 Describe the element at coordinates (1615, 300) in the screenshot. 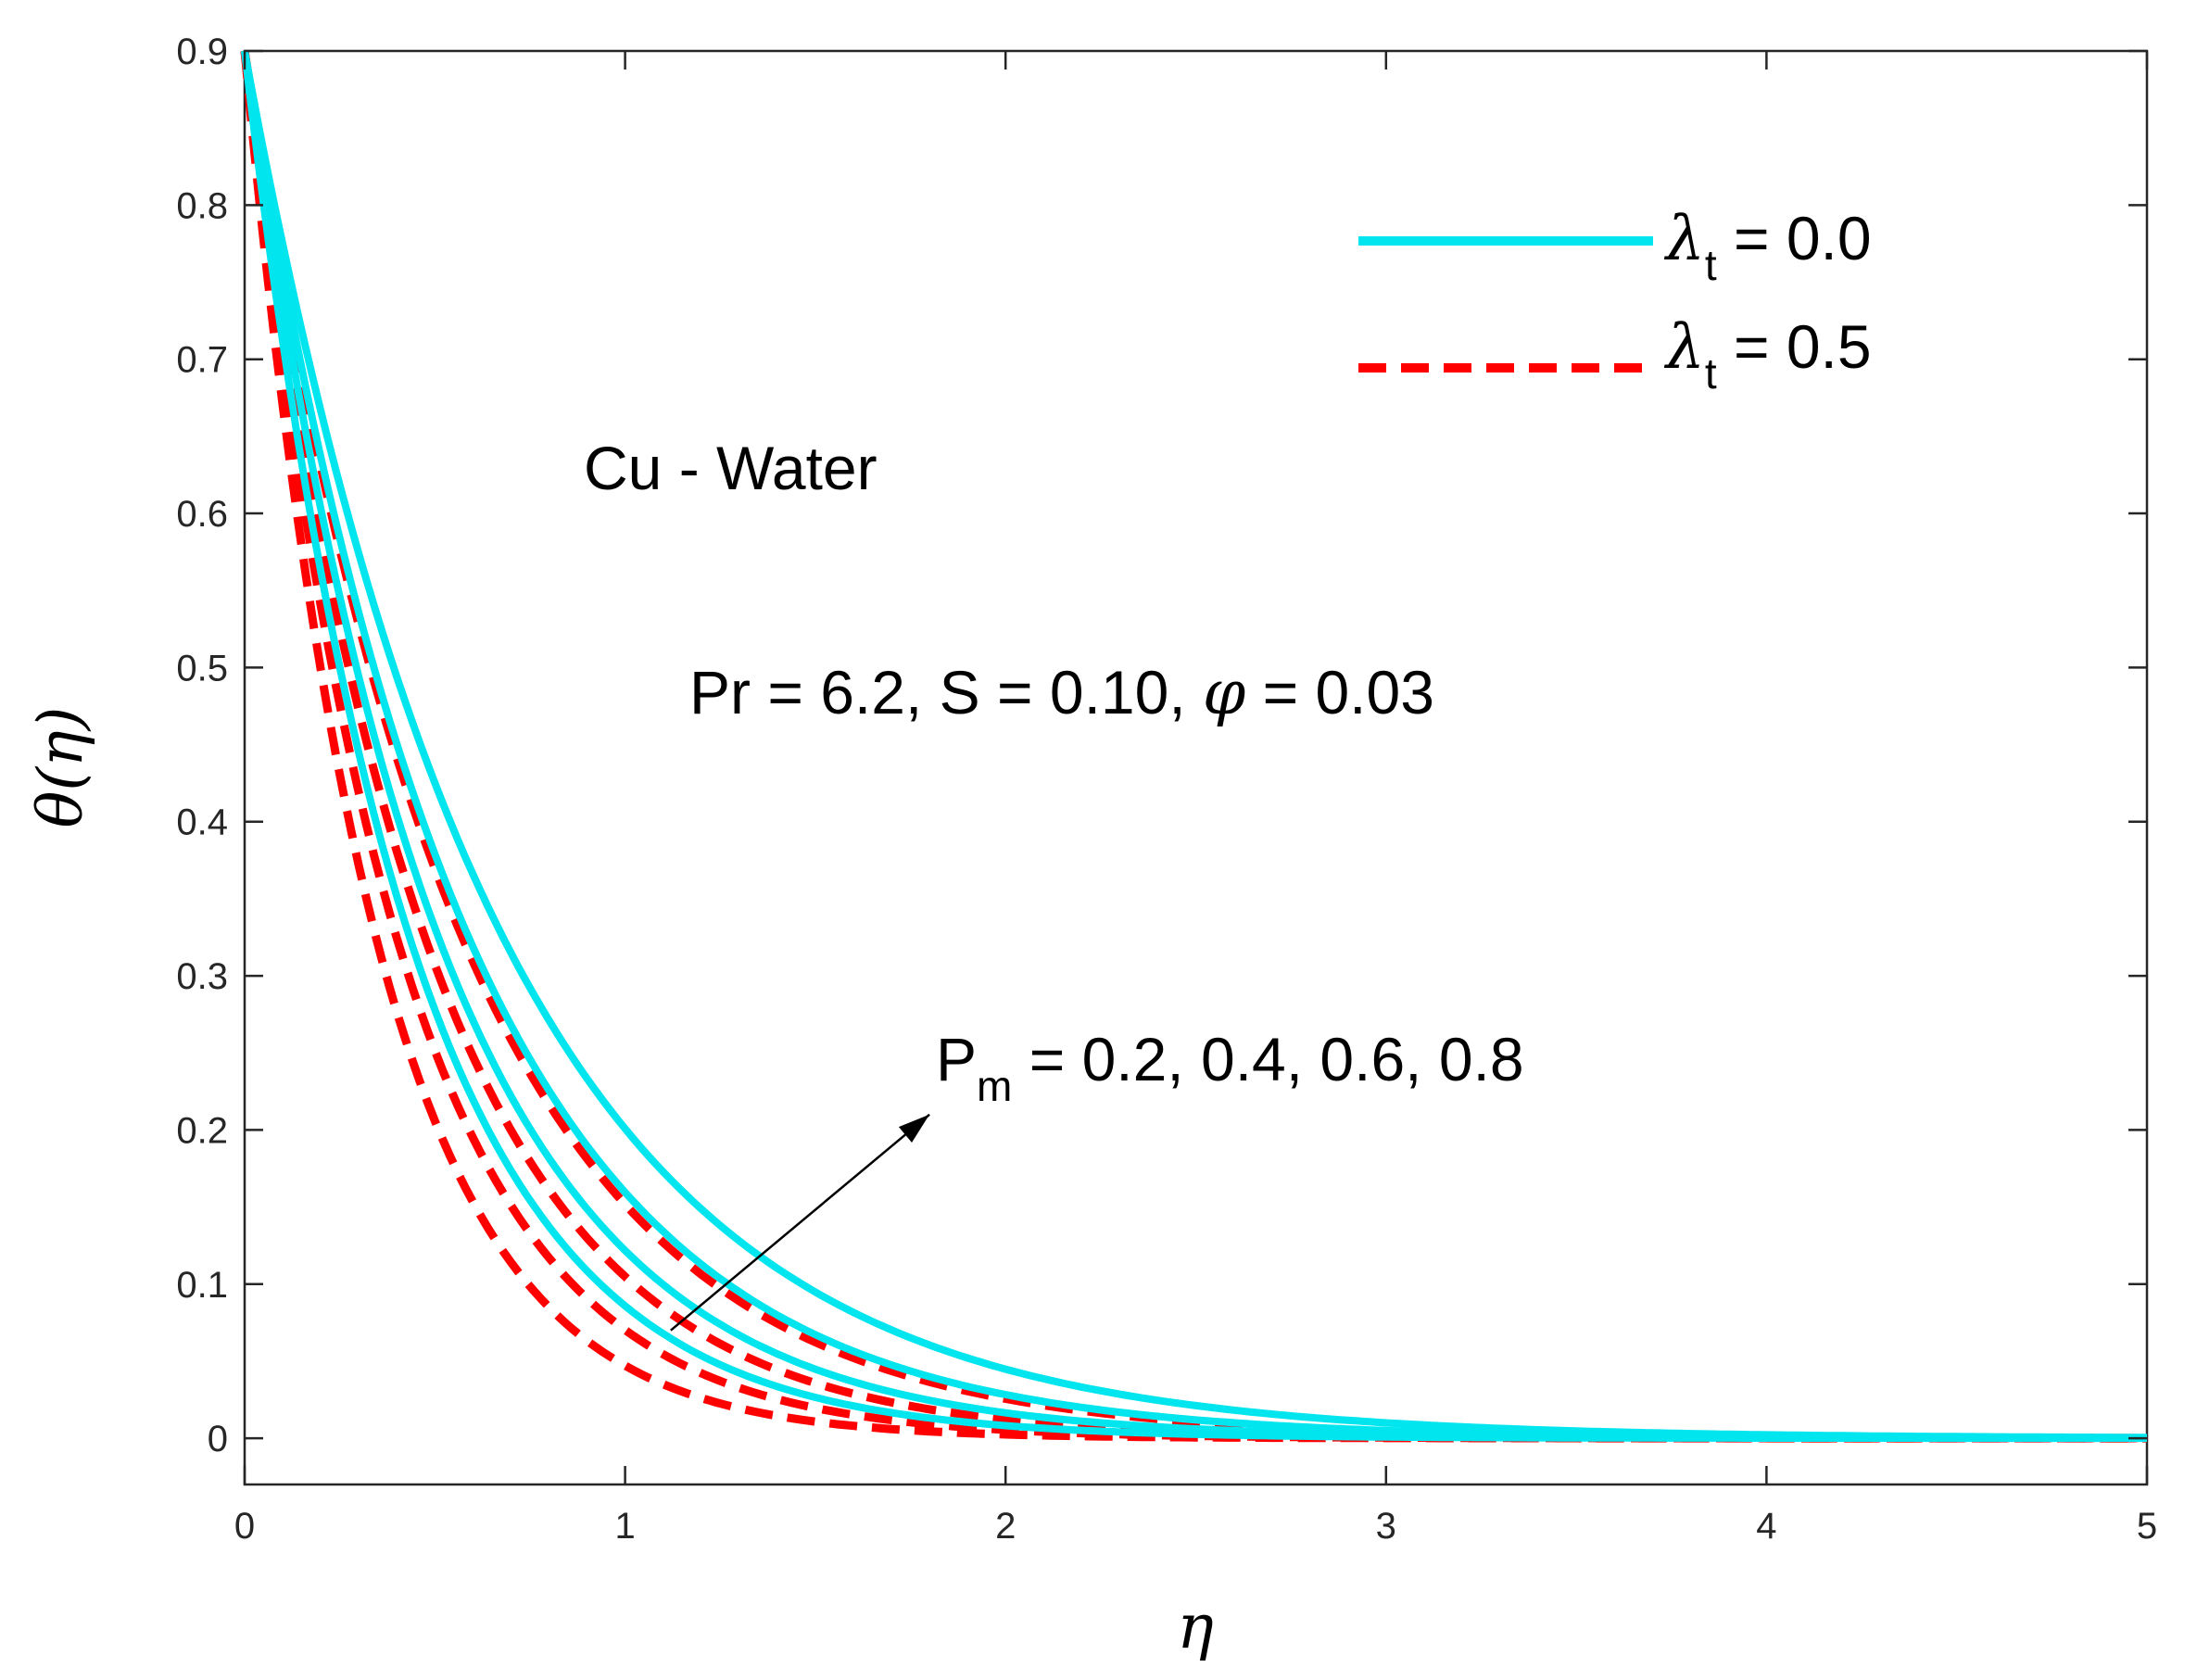

I see `legend: λt = 0.0 λt = 0.5` at that location.